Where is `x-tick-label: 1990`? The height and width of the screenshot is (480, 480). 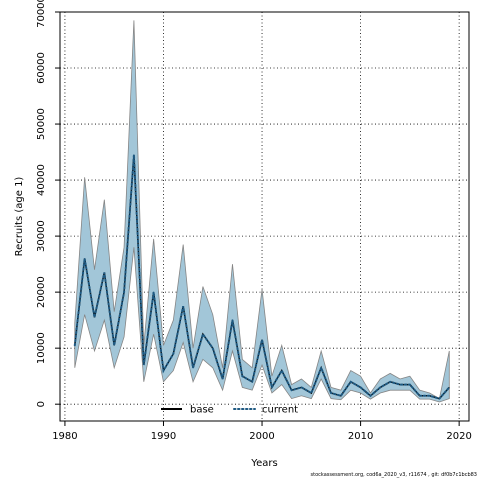
x-tick-label: 1990 is located at coordinates (163, 436).